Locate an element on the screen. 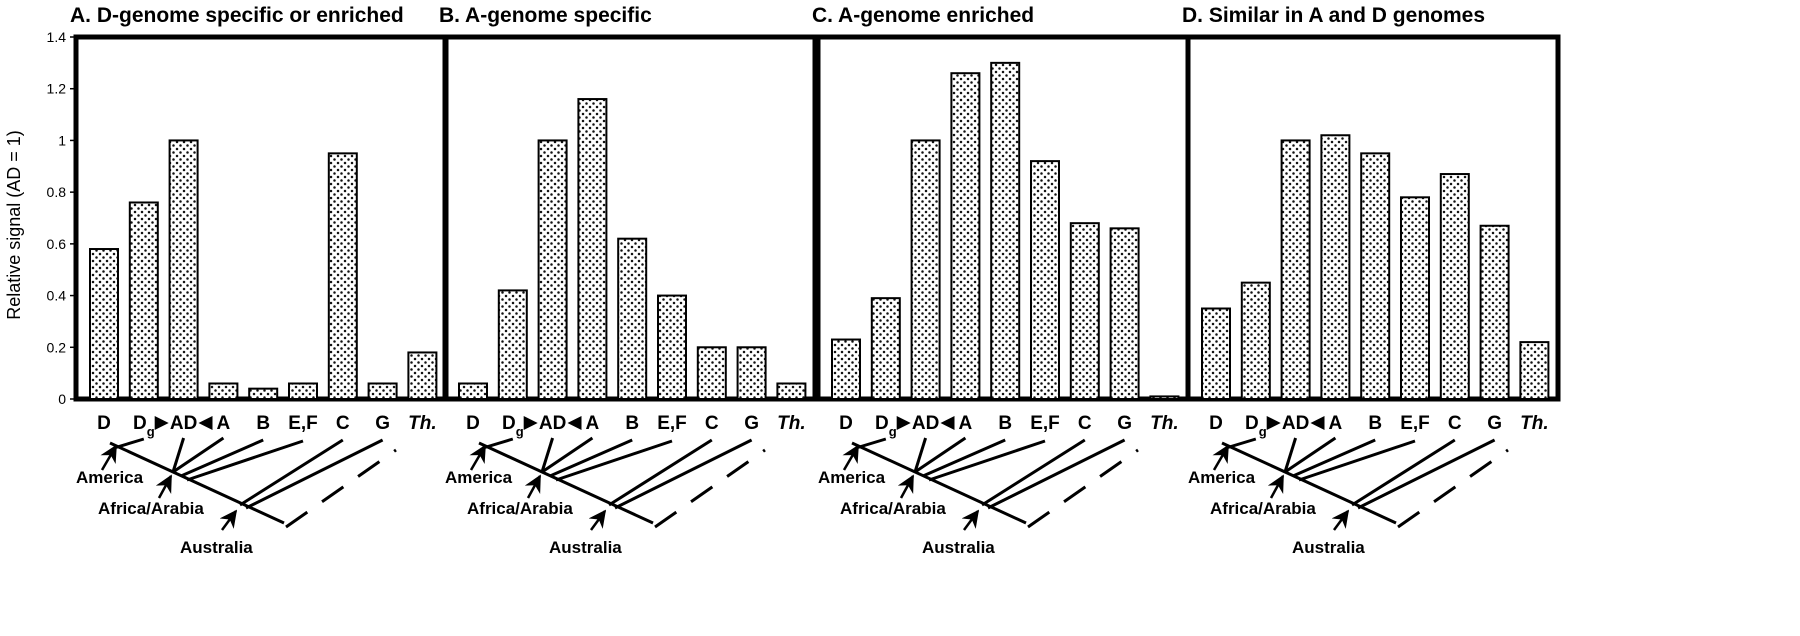  y-tick-label: 0.2 is located at coordinates (57, 347).